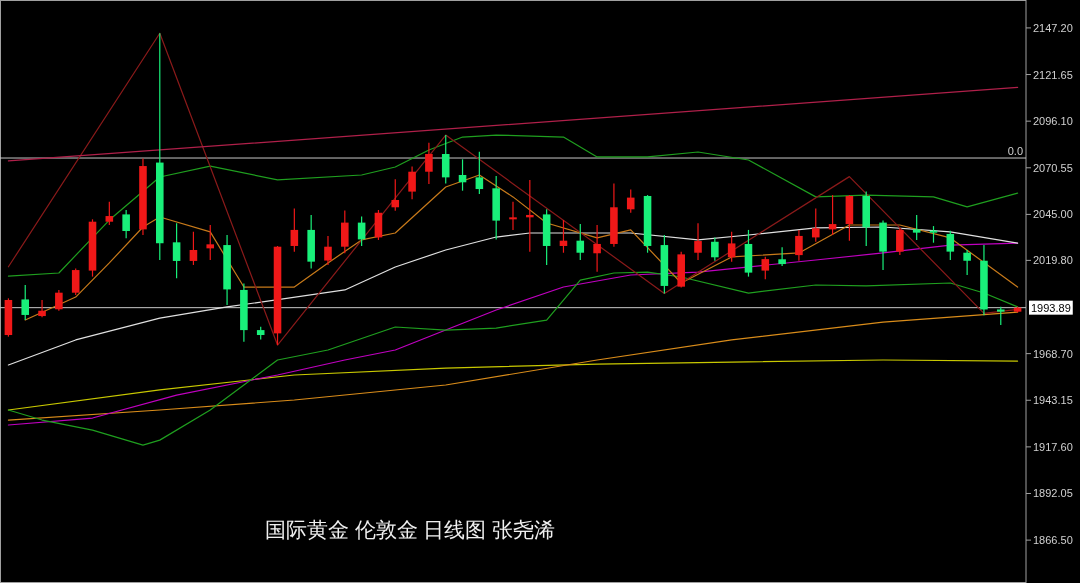  What do you see at coordinates (1053, 121) in the screenshot?
I see `y-tick-label: 2096.10` at bounding box center [1053, 121].